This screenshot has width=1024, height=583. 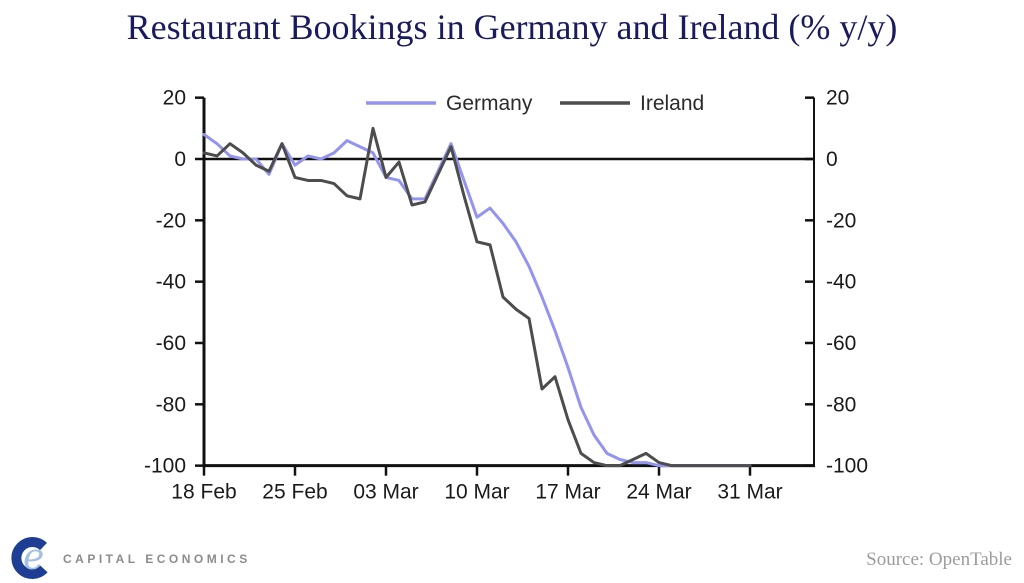 What do you see at coordinates (832, 159) in the screenshot?
I see `y-tick-label-right: 0` at bounding box center [832, 159].